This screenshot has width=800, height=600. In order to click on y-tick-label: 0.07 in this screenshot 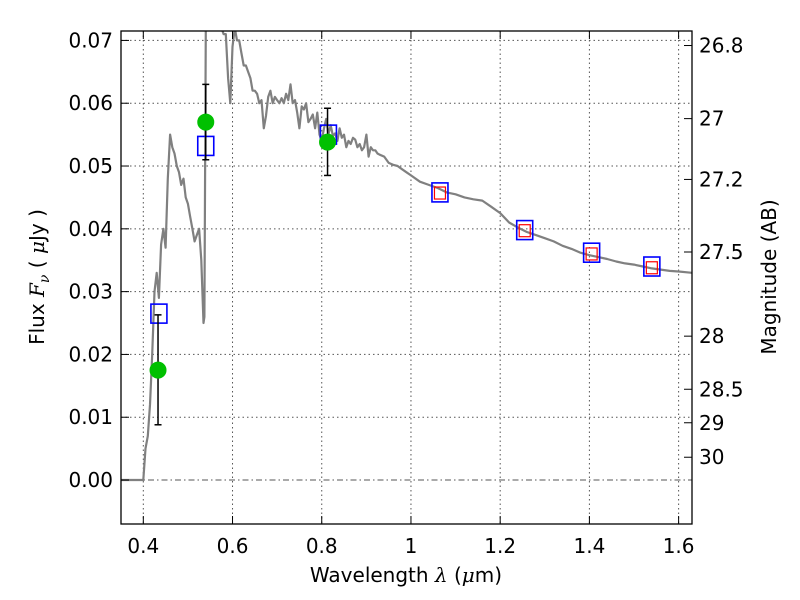, I will do `click(90, 40)`.